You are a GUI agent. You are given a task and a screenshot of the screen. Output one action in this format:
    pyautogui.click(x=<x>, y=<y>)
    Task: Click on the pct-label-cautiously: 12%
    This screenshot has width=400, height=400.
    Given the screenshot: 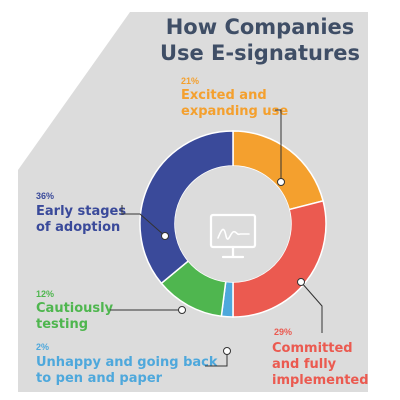 What is the action you would take?
    pyautogui.click(x=45, y=294)
    